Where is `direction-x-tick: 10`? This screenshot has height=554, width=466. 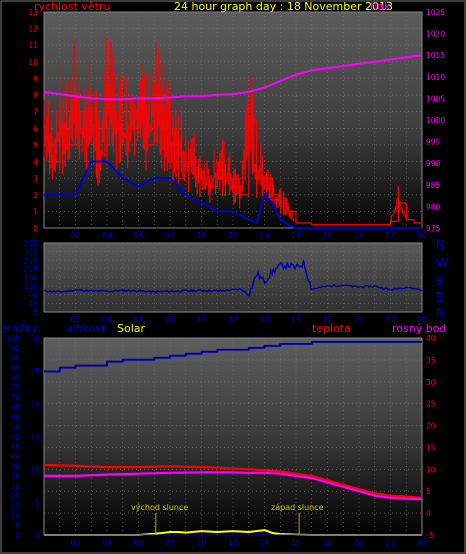
direction-x-tick: 10 is located at coordinates (201, 319).